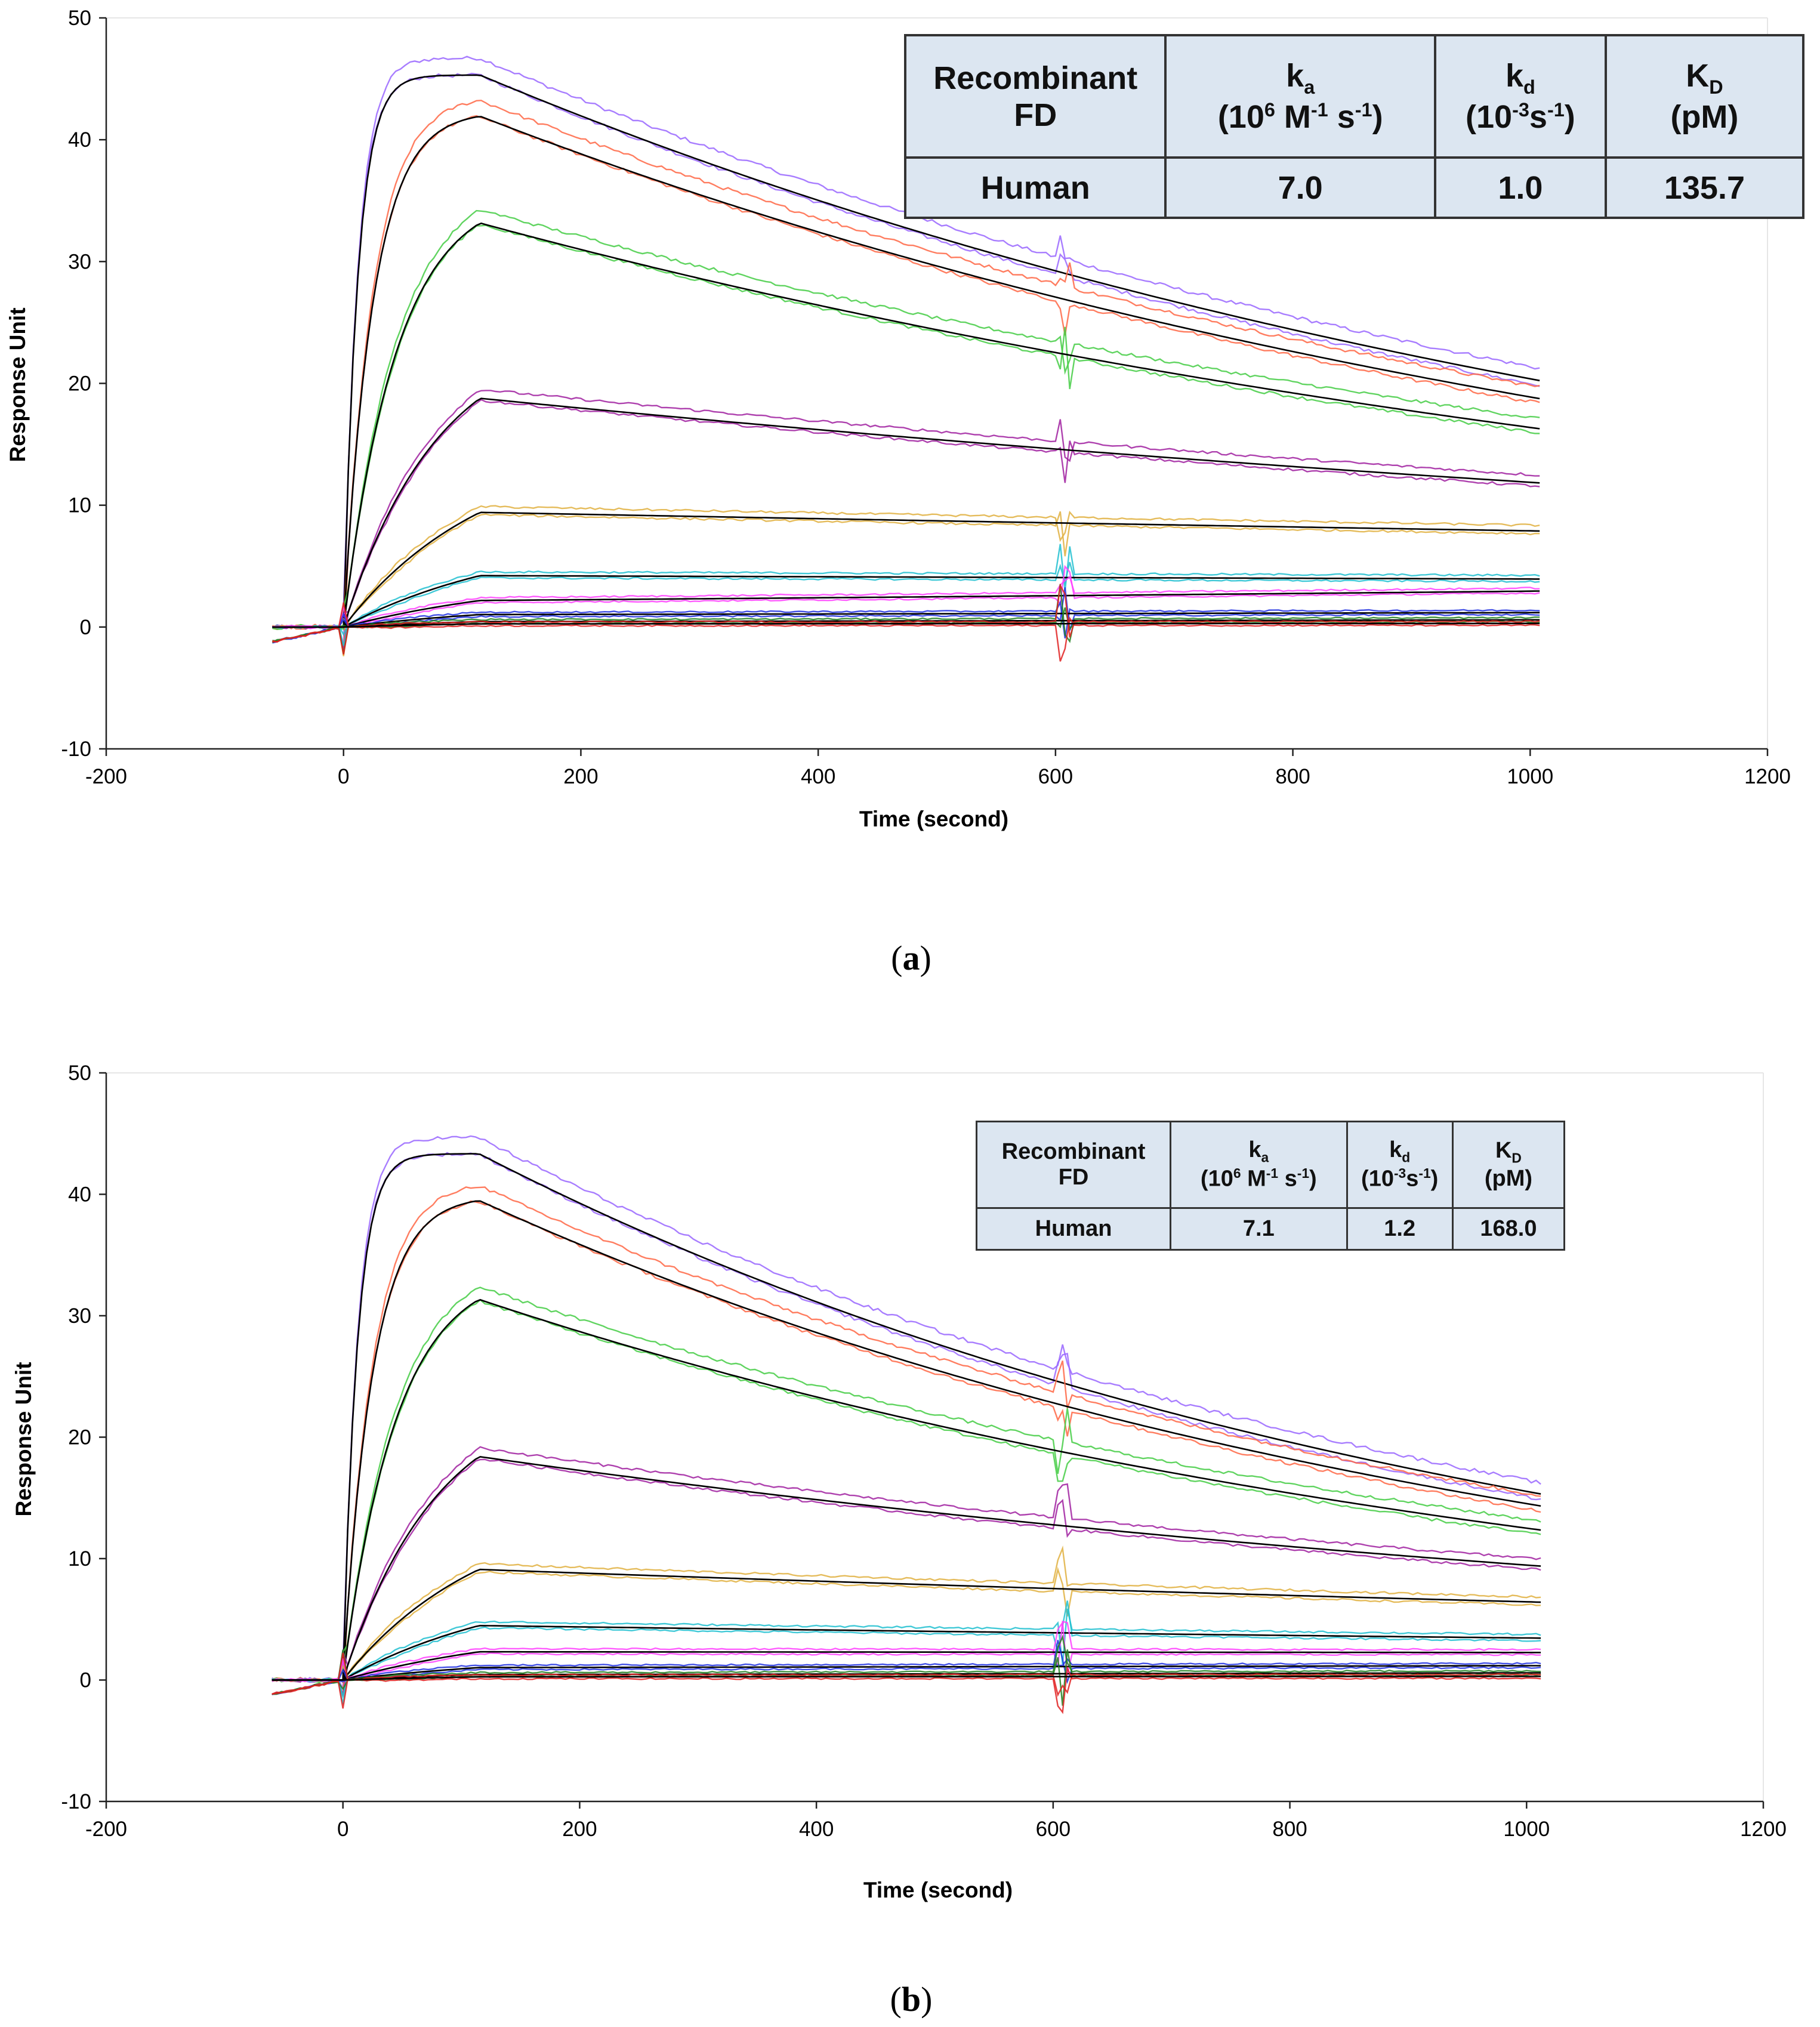 Image resolution: width=1820 pixels, height=2027 pixels. What do you see at coordinates (1400, 1229) in the screenshot?
I see `cell-kd: 1.2` at bounding box center [1400, 1229].